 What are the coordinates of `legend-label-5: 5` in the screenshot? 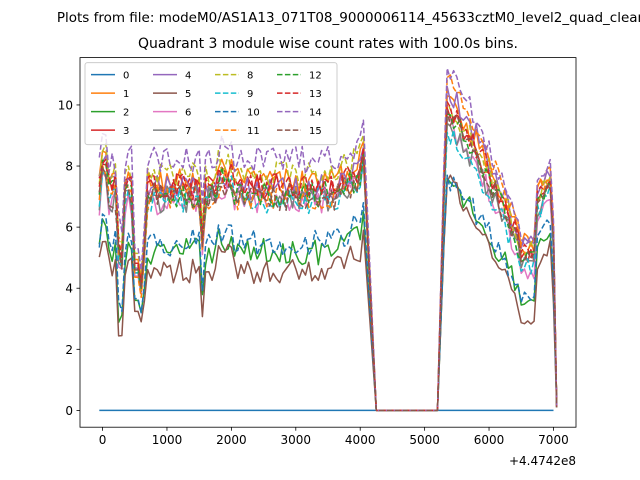 It's located at (188, 94).